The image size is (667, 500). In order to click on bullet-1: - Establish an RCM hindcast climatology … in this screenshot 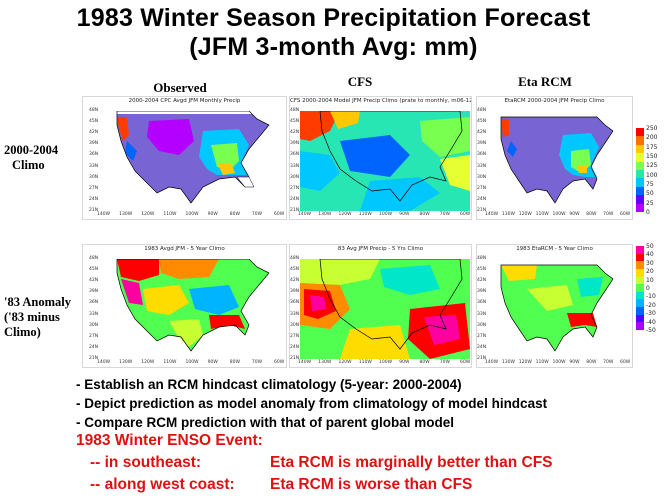, I will do `click(269, 384)`.